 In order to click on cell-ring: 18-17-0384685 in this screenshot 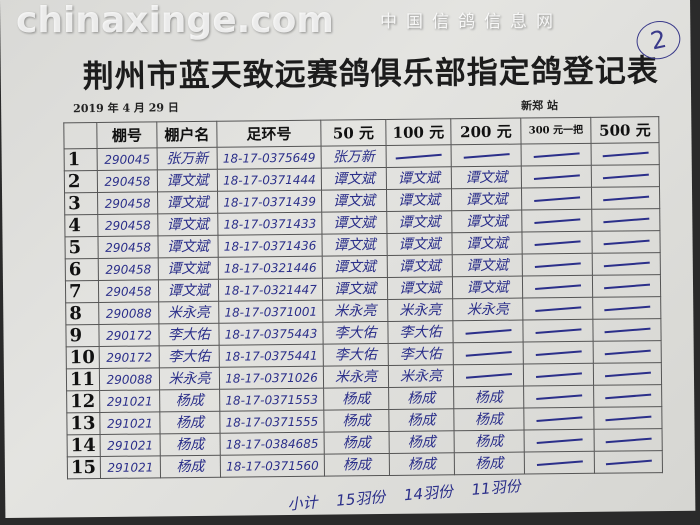, I will do `click(272, 444)`.